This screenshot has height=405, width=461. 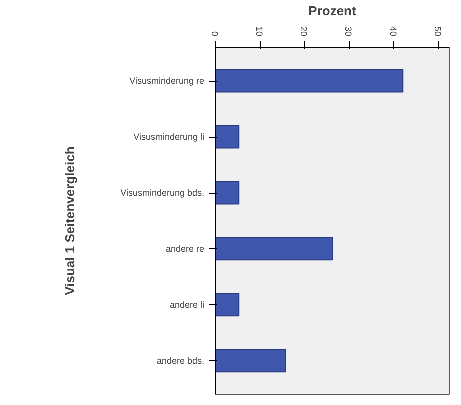 I want to click on x-tick-label: 30, so click(x=349, y=31).